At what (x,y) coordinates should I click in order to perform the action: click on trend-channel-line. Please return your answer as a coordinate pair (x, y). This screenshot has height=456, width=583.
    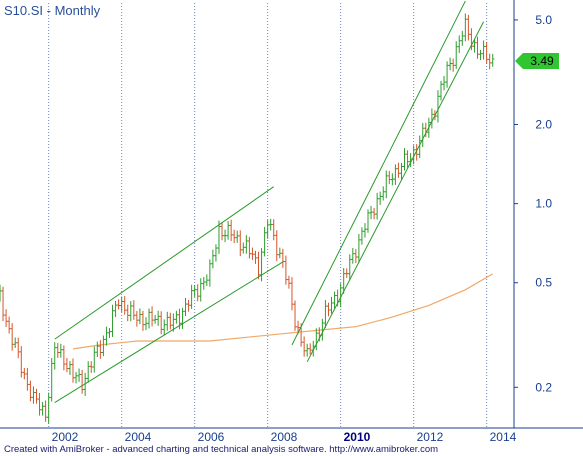
    Looking at the image, I should click on (164, 263).